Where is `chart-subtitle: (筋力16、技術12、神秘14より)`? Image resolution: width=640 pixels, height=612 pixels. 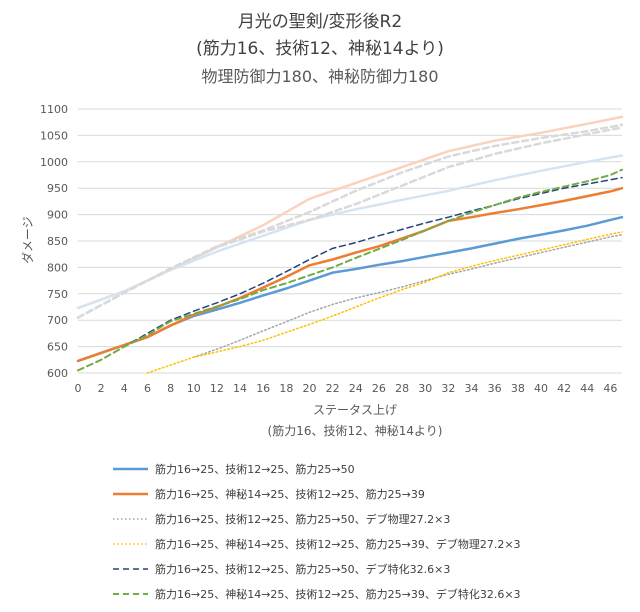 chart-subtitle: (筋力16、技術12、神秘14より) is located at coordinates (320, 49).